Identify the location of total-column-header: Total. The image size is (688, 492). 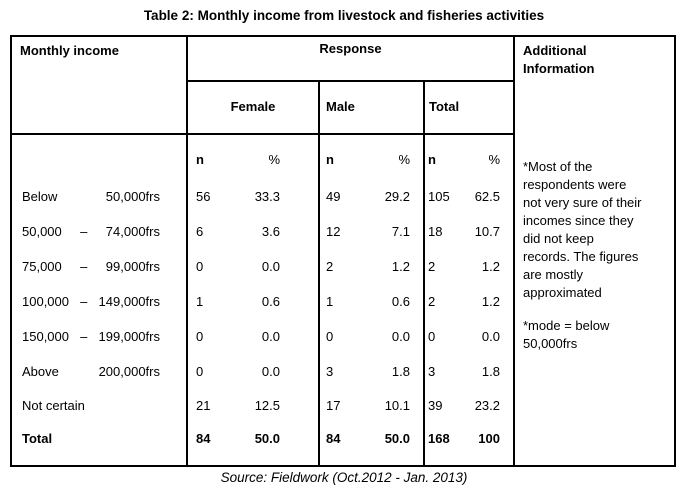
(444, 106).